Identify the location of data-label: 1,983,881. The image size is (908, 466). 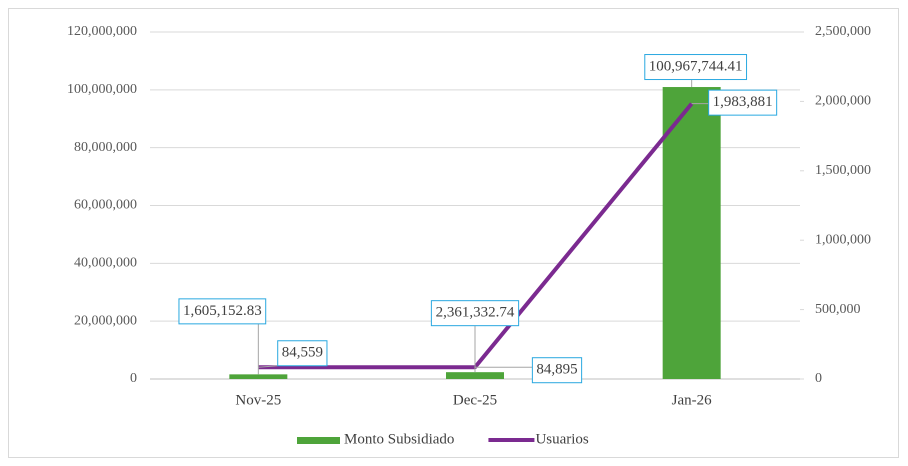
(743, 102).